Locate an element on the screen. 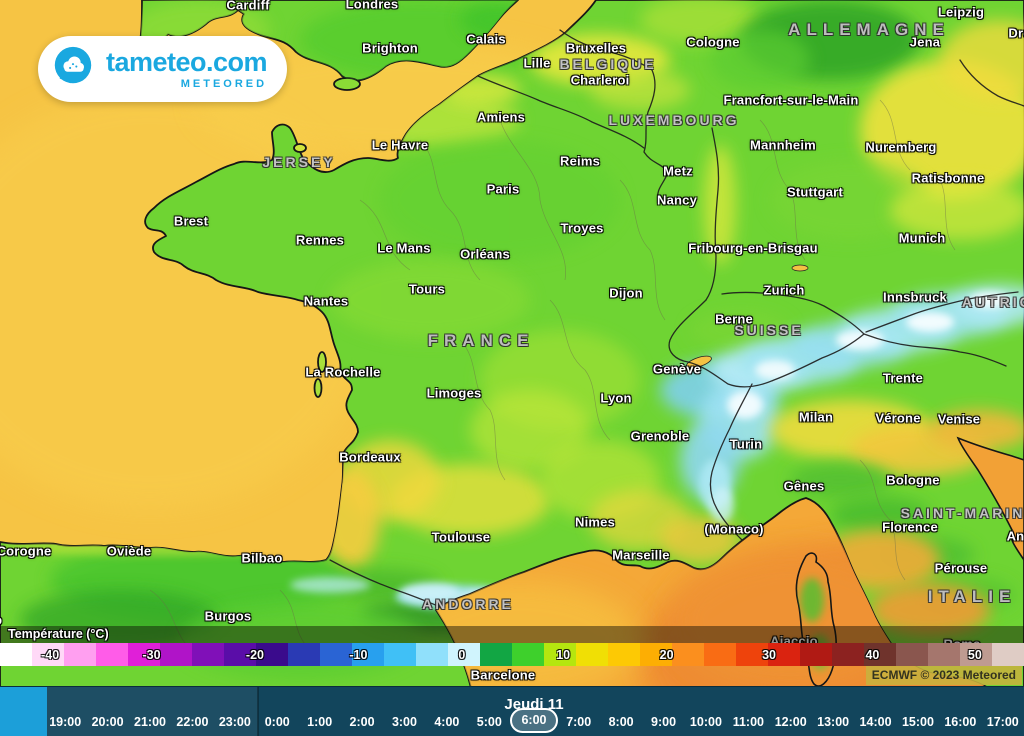 The height and width of the screenshot is (736, 1024). timeline-hour-1600: 16:00 is located at coordinates (960, 722).